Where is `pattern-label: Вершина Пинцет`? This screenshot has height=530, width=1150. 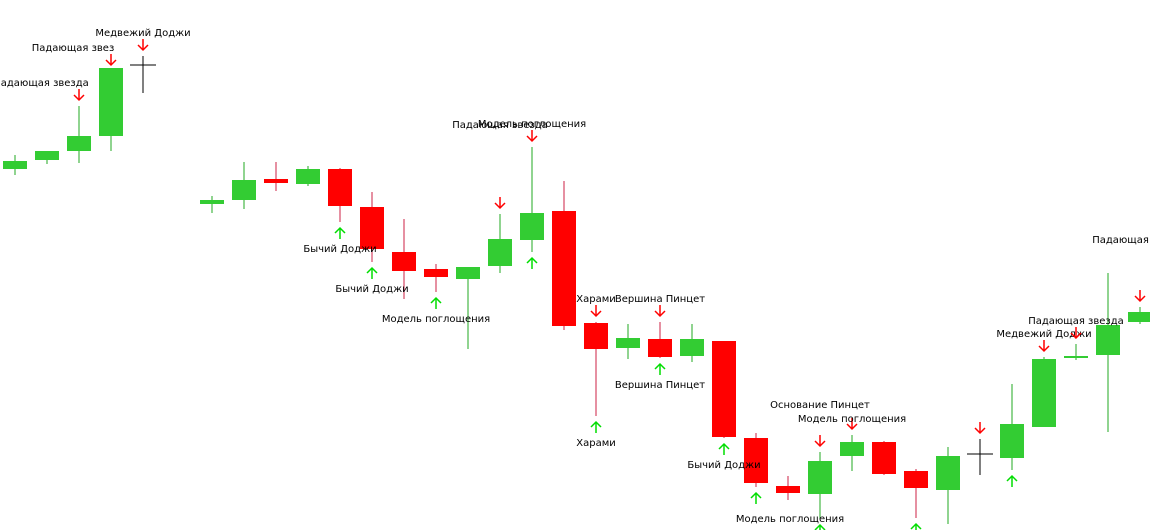
pattern-label: Вершина Пинцет is located at coordinates (660, 385).